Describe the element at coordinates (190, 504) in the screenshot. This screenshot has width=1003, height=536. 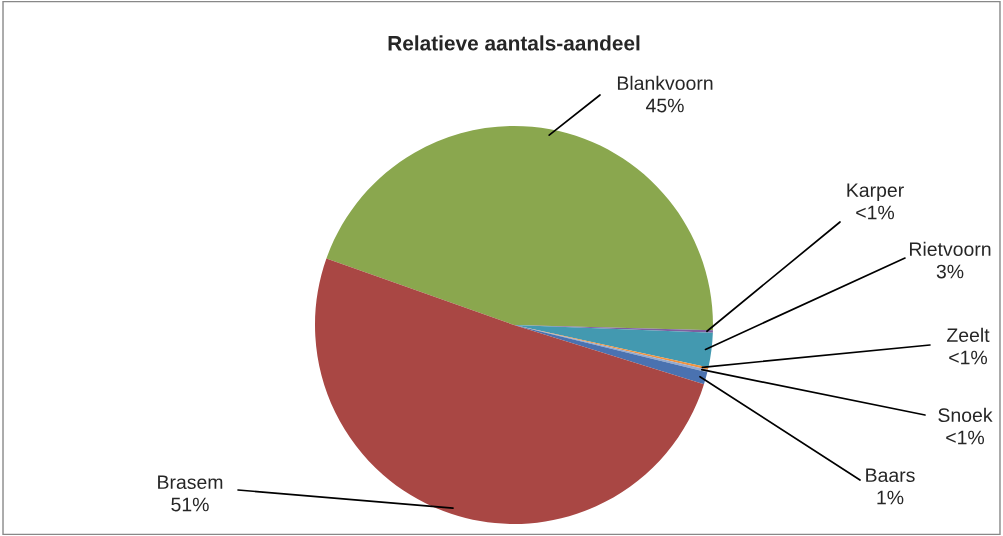
I see `data-label: 51%` at that location.